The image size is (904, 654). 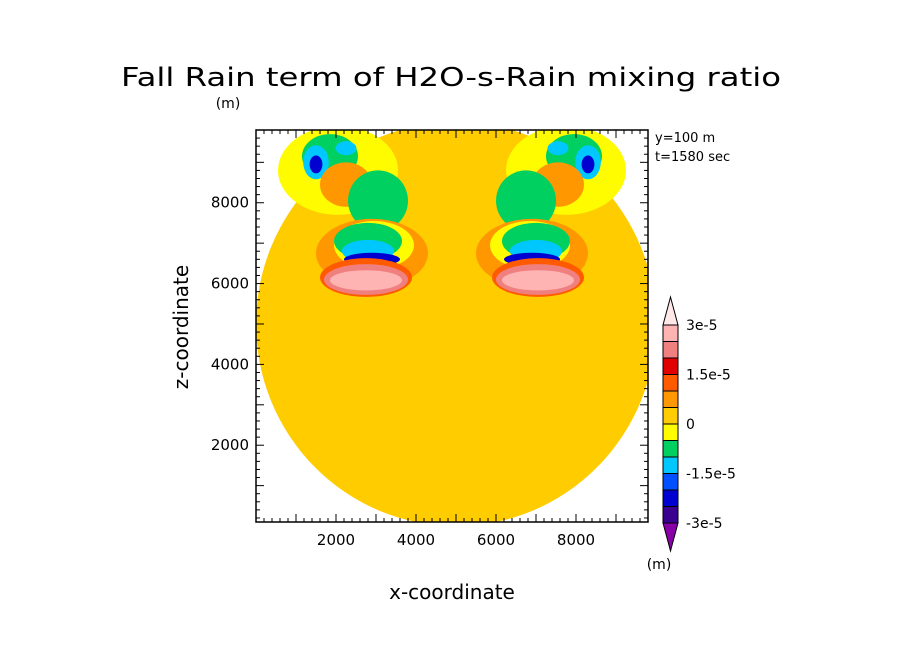 I want to click on x-tick-label: 8000, so click(x=576, y=540).